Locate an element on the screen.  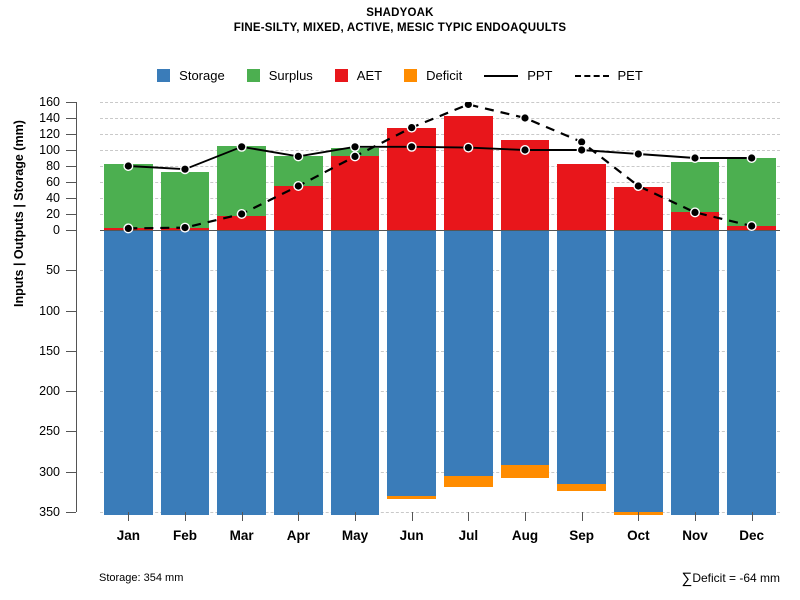
bar-column-dec is located at coordinates (751, 309).